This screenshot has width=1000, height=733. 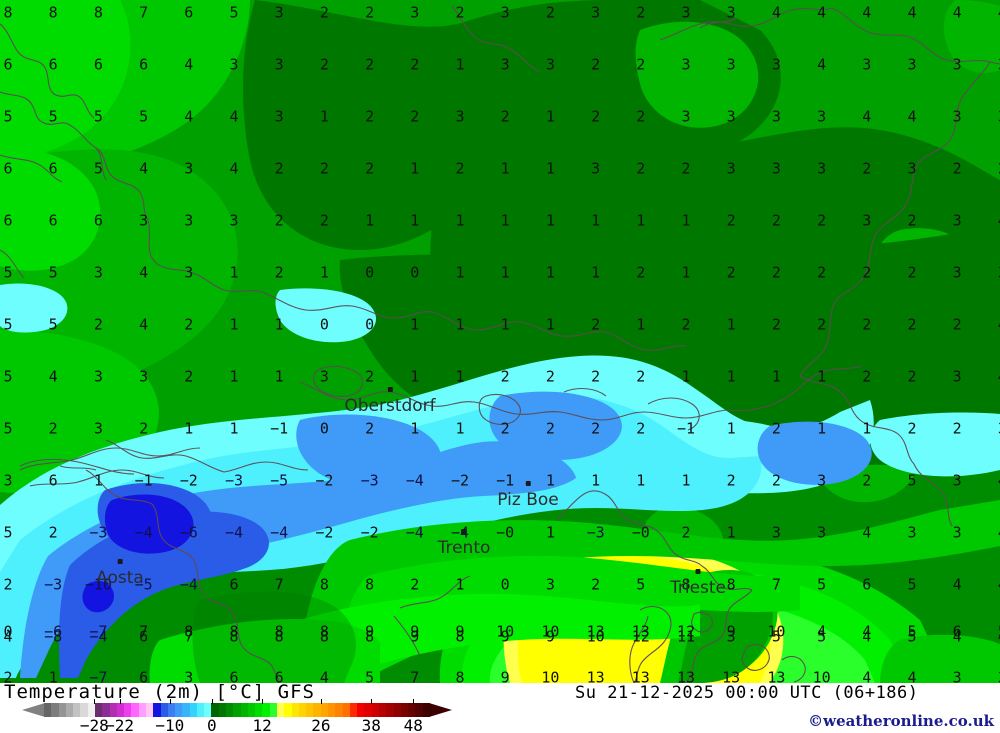 I want to click on temperature-value: −0, so click(x=505, y=532).